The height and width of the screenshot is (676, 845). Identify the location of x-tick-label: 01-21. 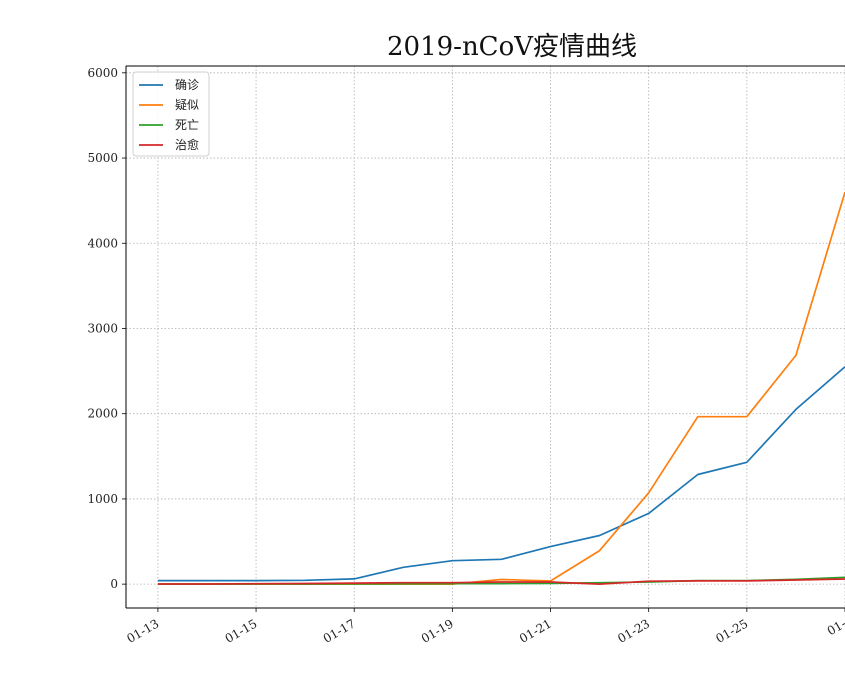
(535, 630).